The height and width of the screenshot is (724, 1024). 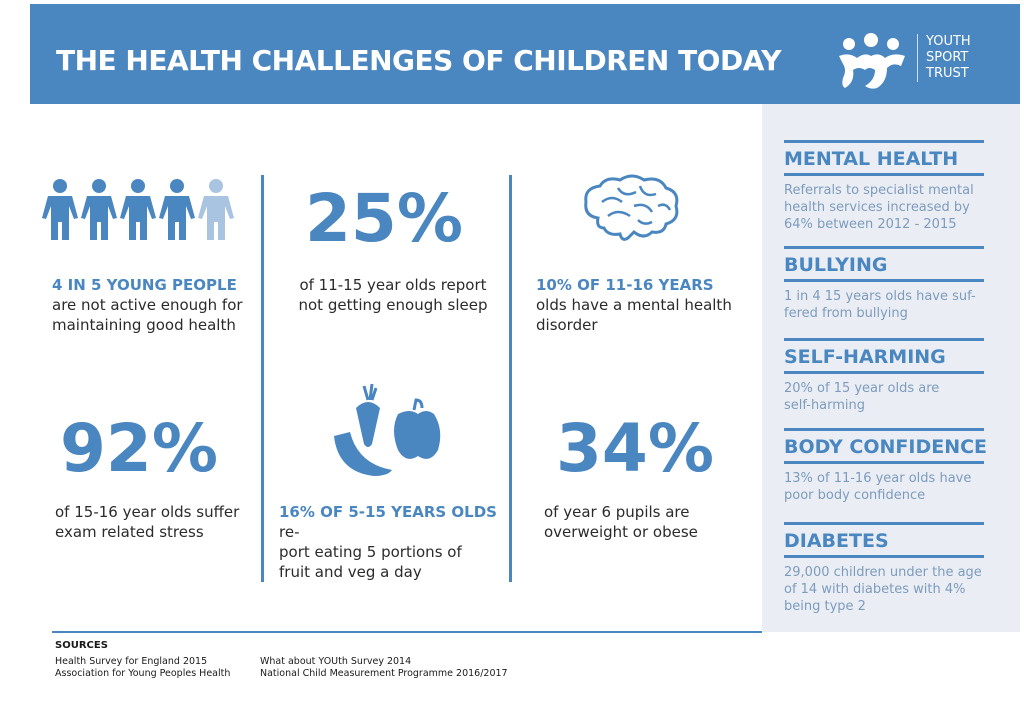 What do you see at coordinates (407, 632) in the screenshot?
I see `sources-divider` at bounding box center [407, 632].